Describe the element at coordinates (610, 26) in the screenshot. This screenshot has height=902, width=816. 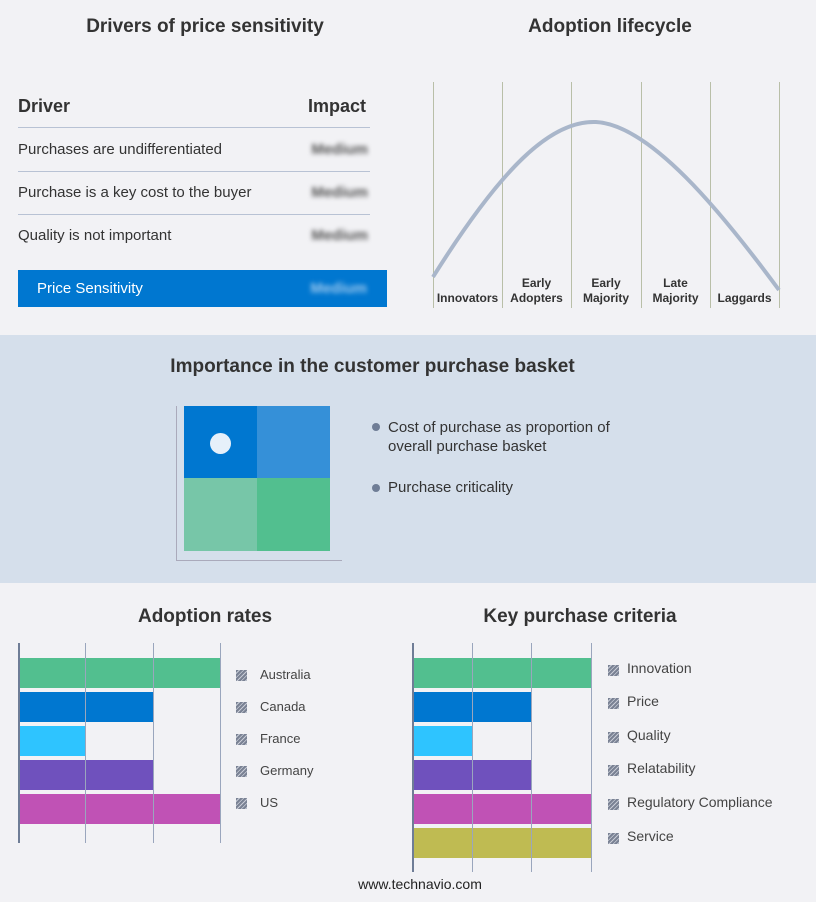
I see `lifecycle-title: Adoption lifecycle` at that location.